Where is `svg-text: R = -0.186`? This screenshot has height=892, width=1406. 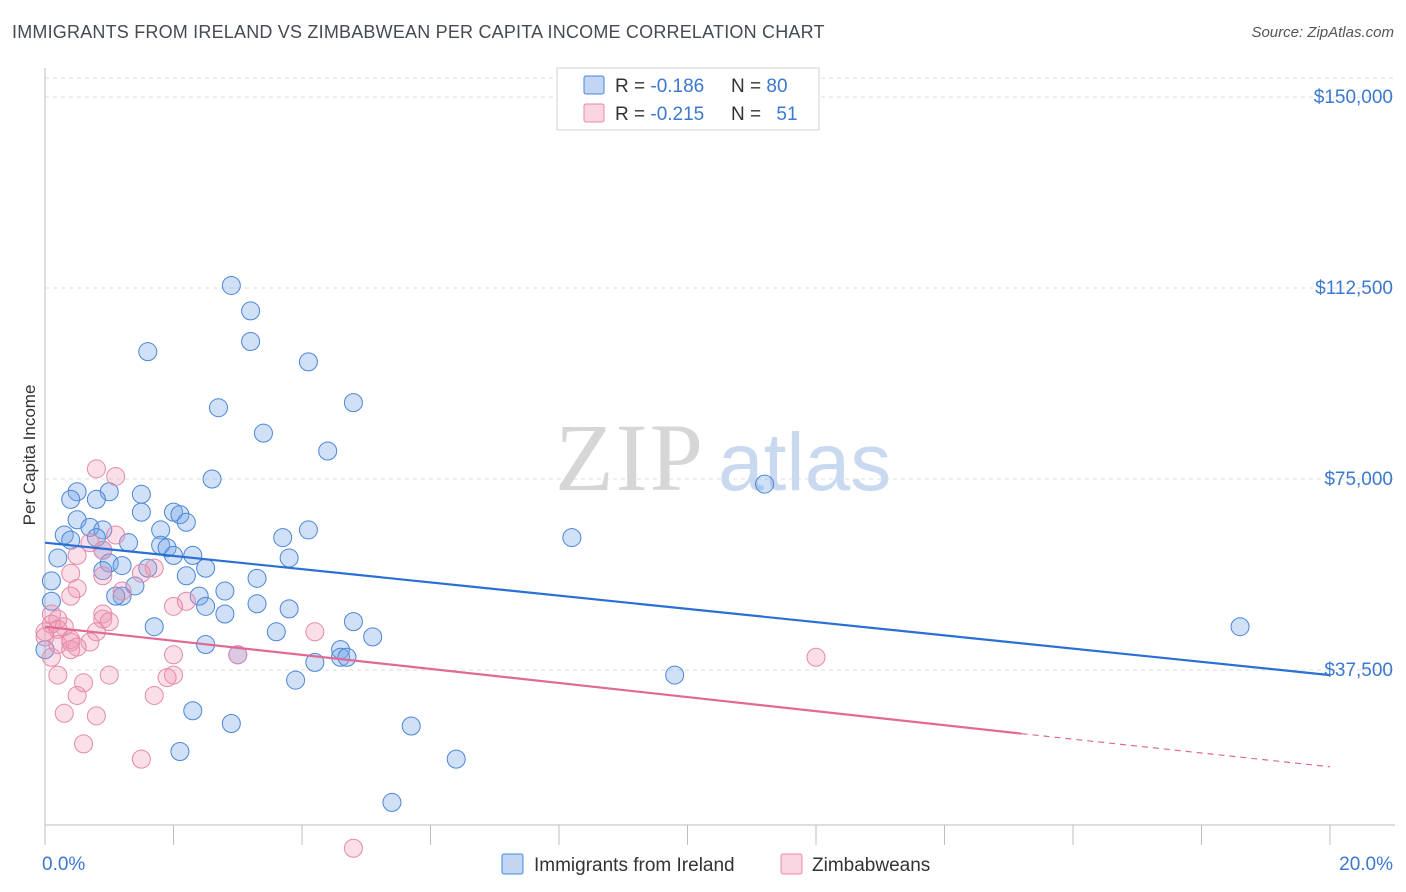 svg-text: R = -0.186 is located at coordinates (659, 86).